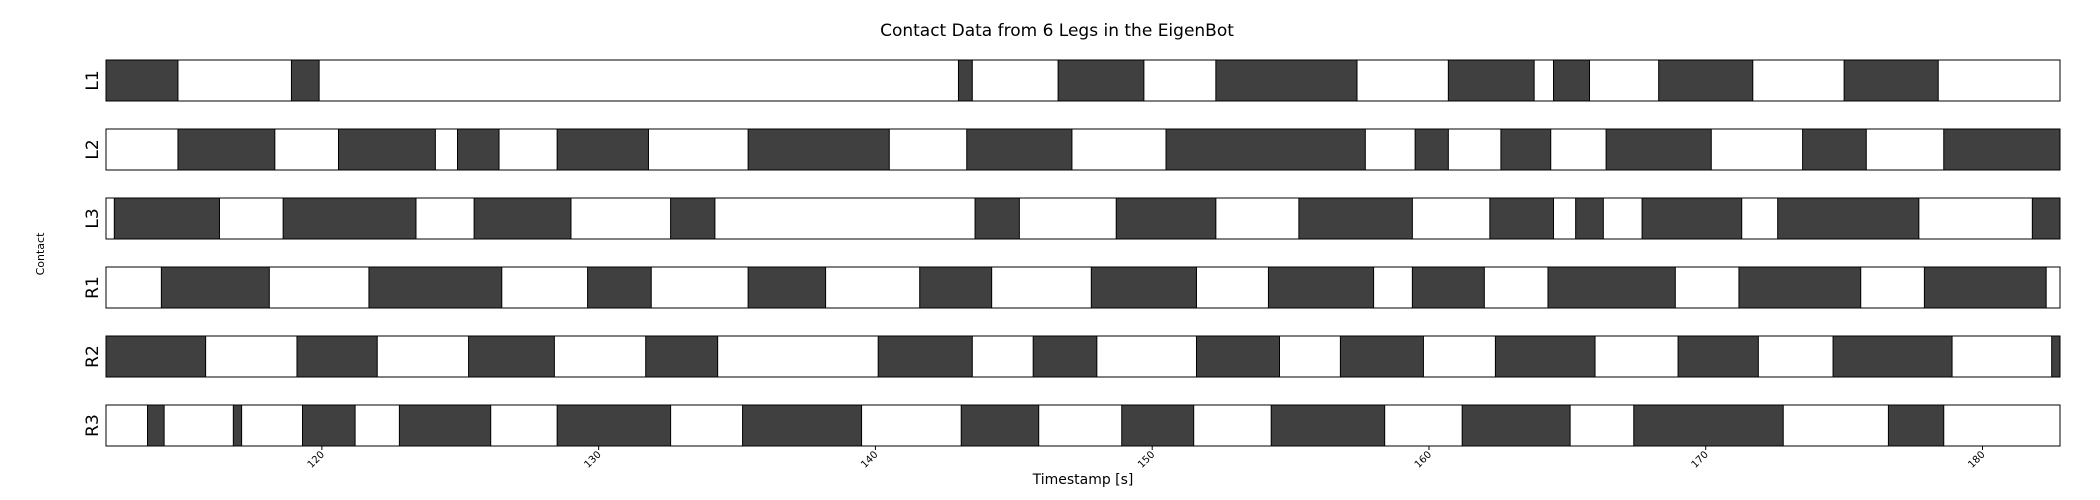 The height and width of the screenshot is (500, 2100). I want to click on leg-label: L2, so click(93, 149).